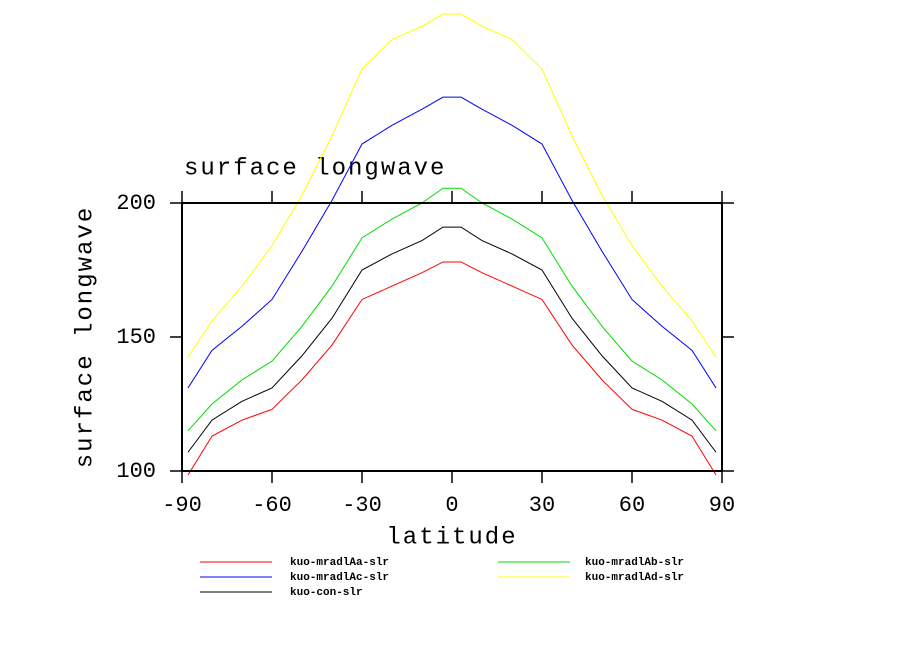  I want to click on x-tick-label: -60, so click(272, 505).